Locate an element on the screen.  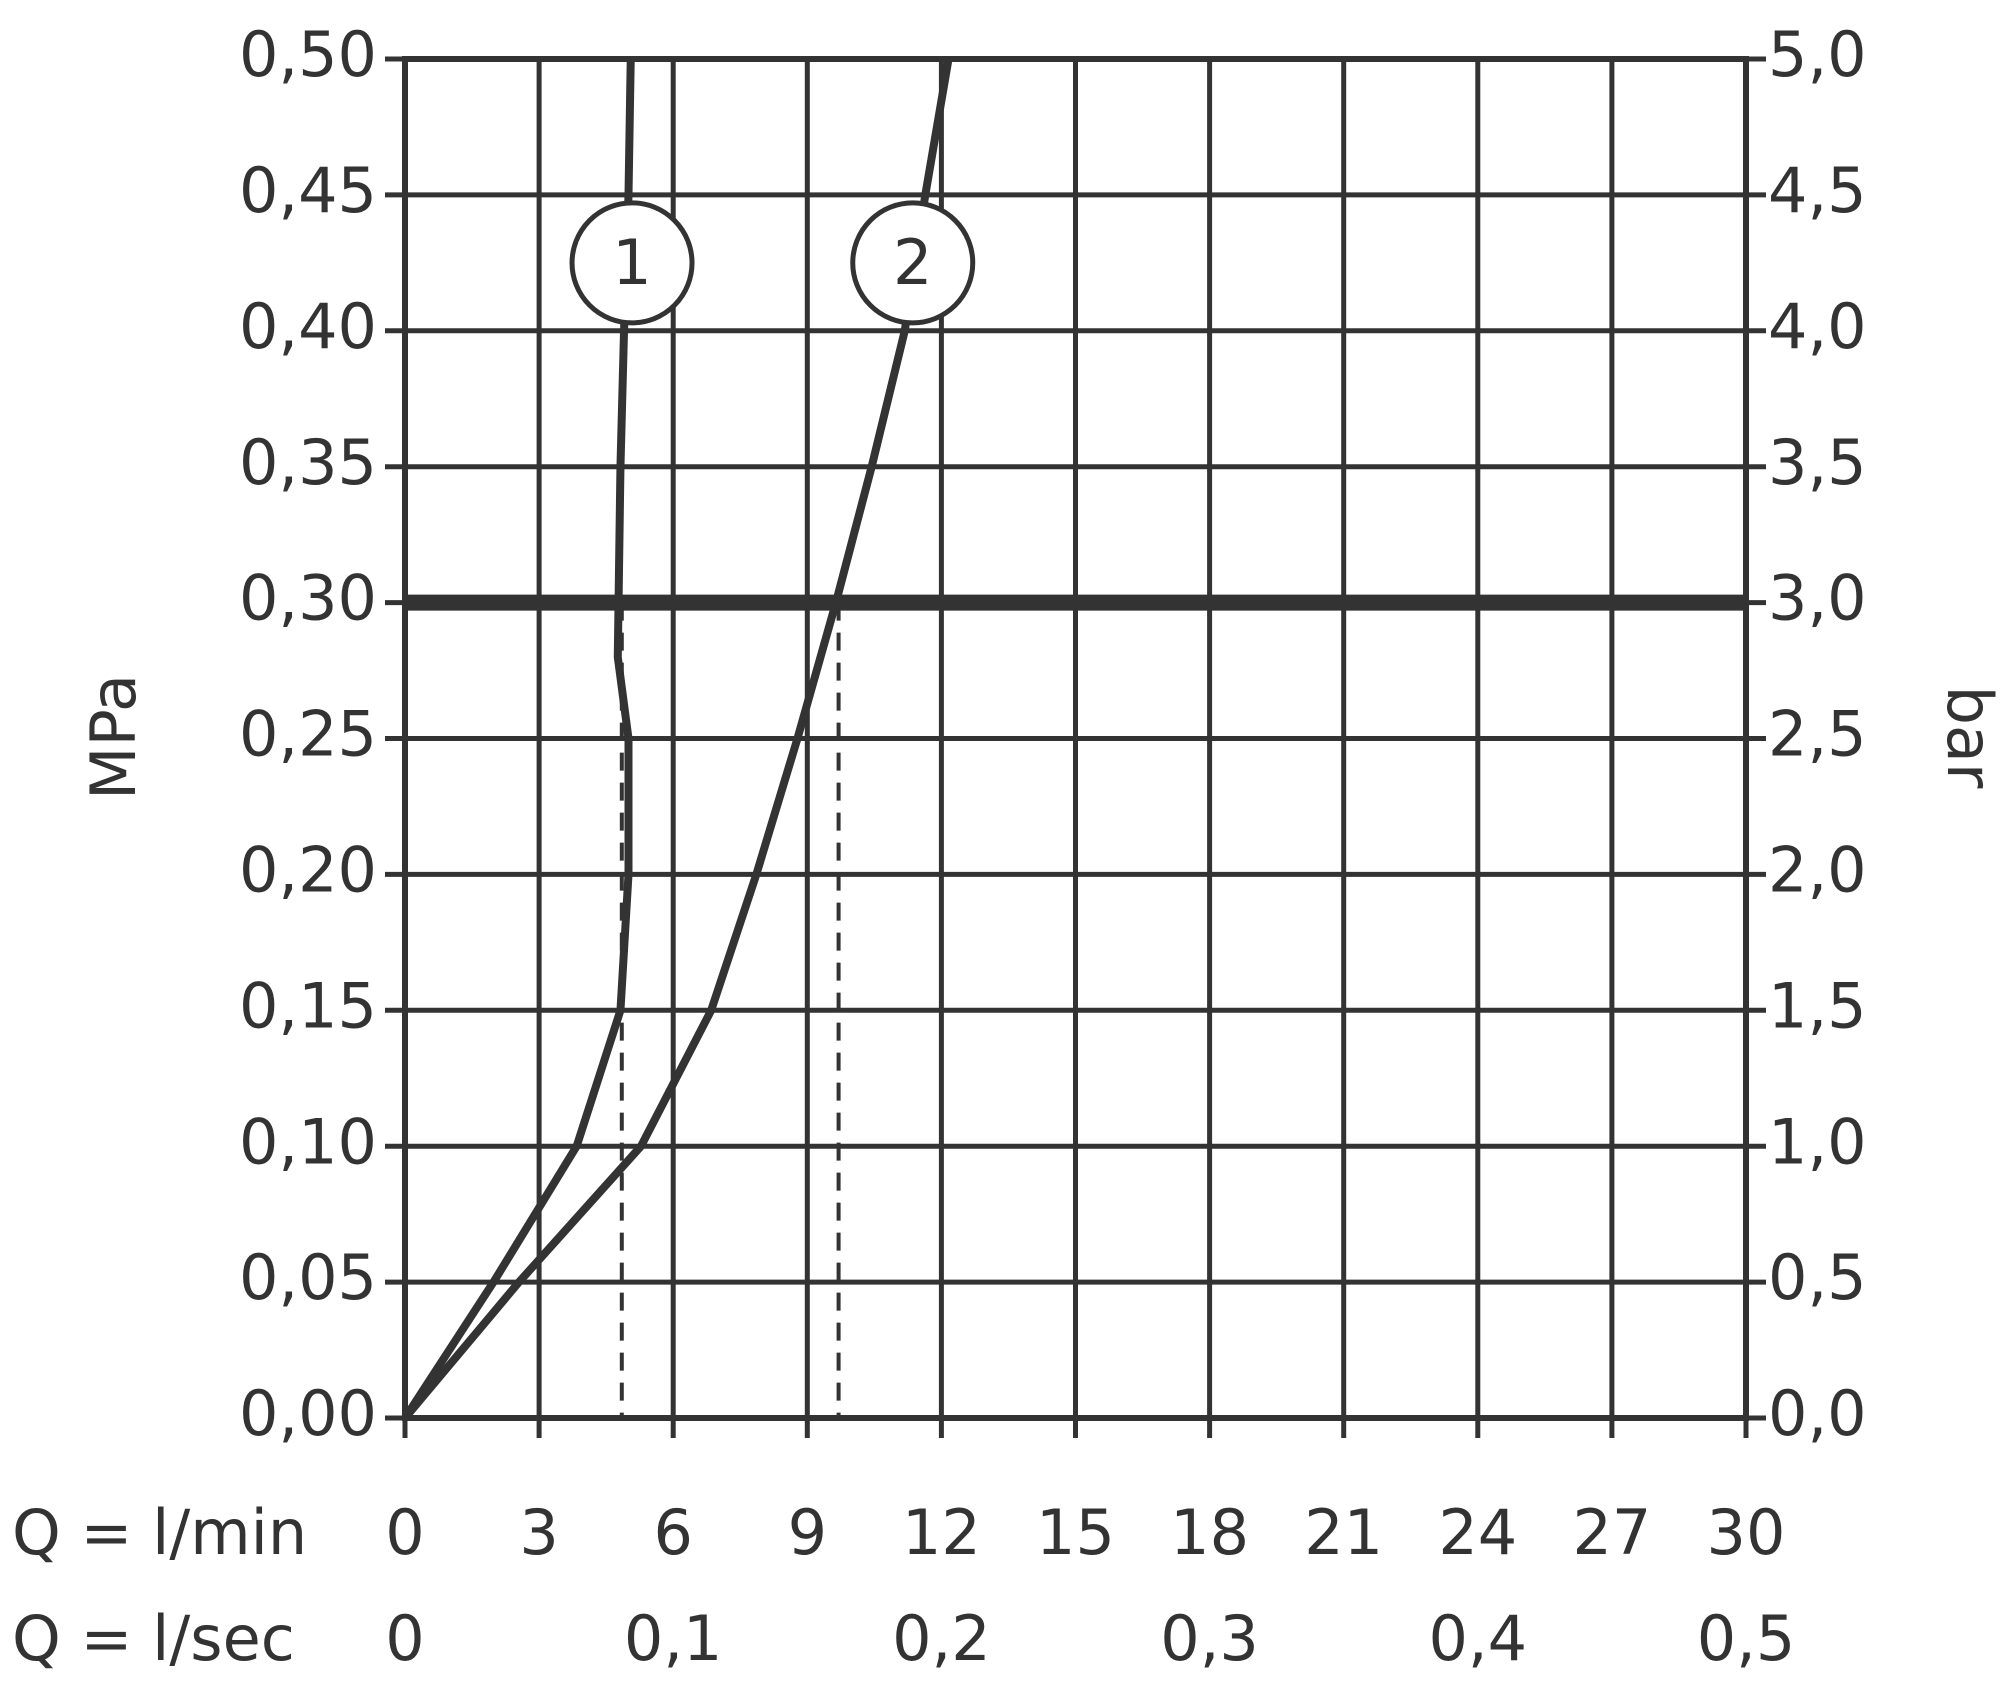
x2-tick-label: 0,5 is located at coordinates (1746, 1638).